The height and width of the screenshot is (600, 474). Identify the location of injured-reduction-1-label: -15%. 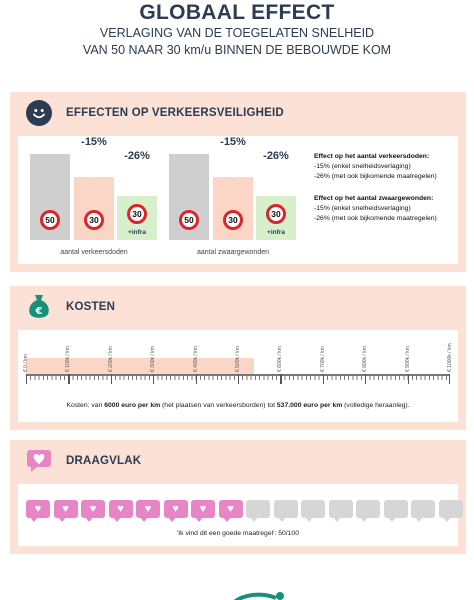
(233, 142).